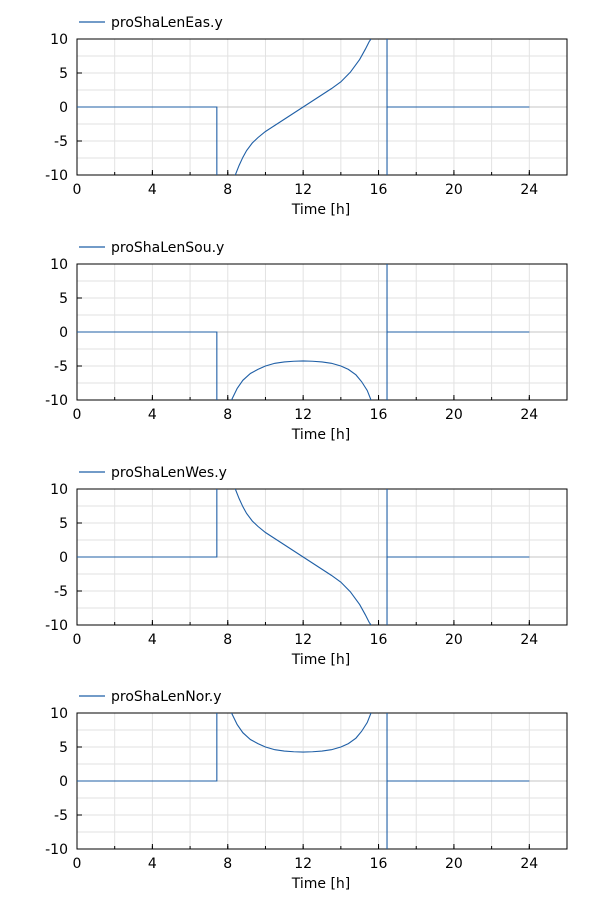 Image resolution: width=592 pixels, height=903 pixels. What do you see at coordinates (169, 473) in the screenshot?
I see `legend-label: proShaLenWes.y` at bounding box center [169, 473].